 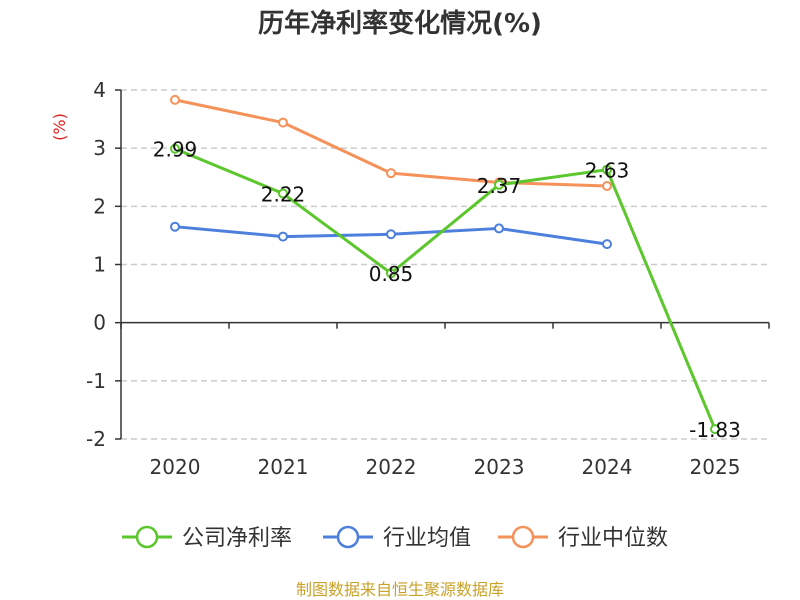 I want to click on data-label: 2.37, so click(x=499, y=186).